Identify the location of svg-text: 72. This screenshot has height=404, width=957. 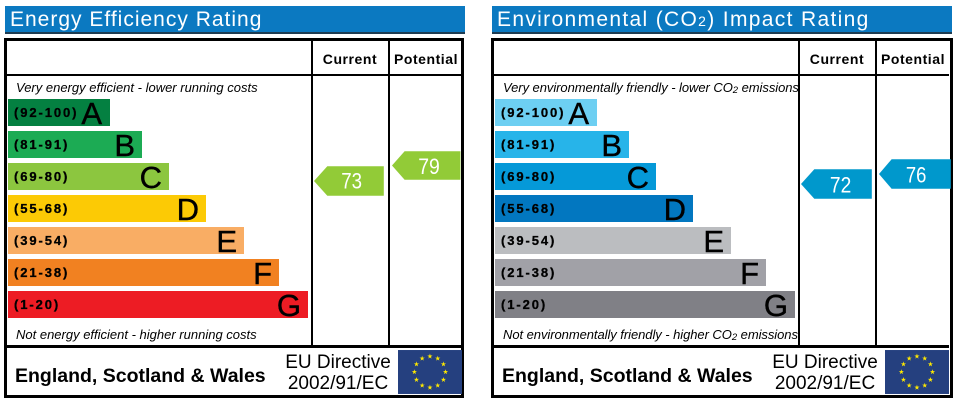
(840, 184).